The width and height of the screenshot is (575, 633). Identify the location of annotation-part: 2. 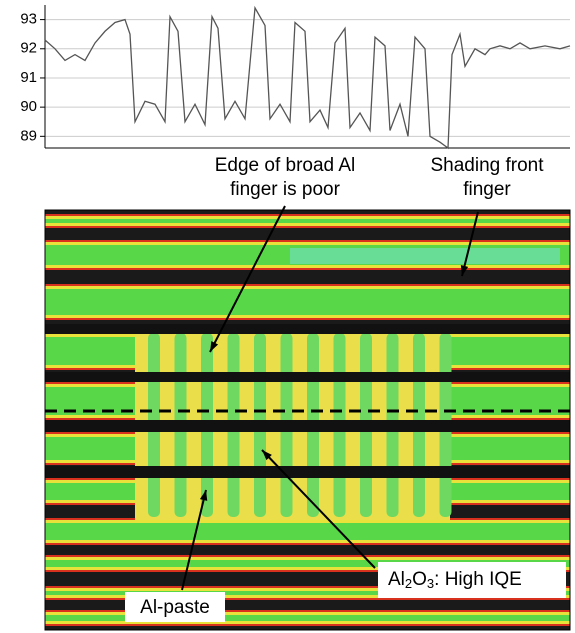
(408, 583).